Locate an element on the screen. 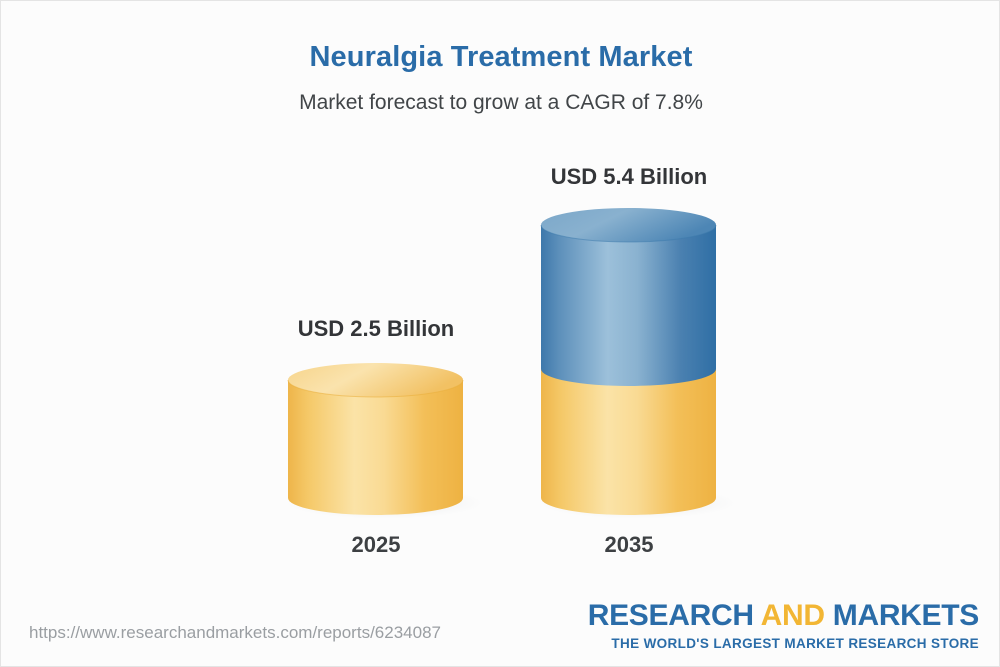 Image resolution: width=1000 pixels, height=667 pixels. logo-wordmark: RESEARCH AND MARKETS is located at coordinates (783, 615).